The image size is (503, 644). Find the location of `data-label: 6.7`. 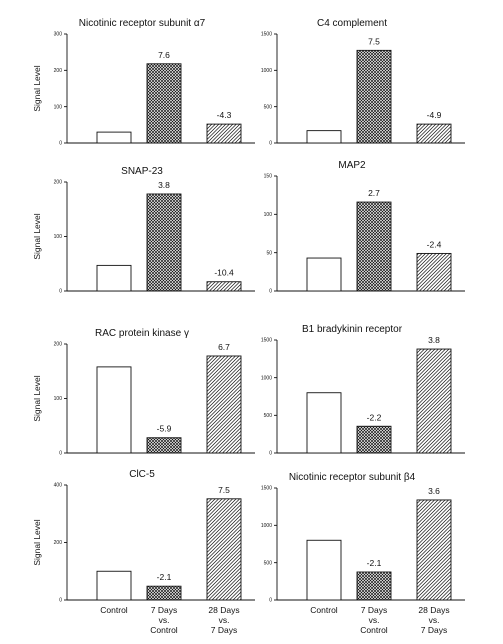

data-label: 6.7 is located at coordinates (224, 347).